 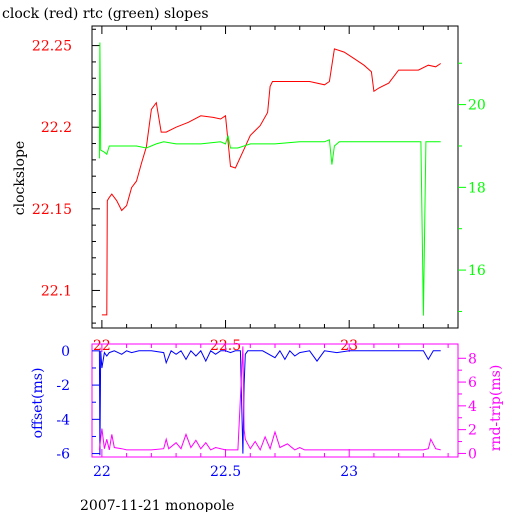 I want to click on chart-title: clock (red) rtc (green) slopes, so click(x=105, y=14).